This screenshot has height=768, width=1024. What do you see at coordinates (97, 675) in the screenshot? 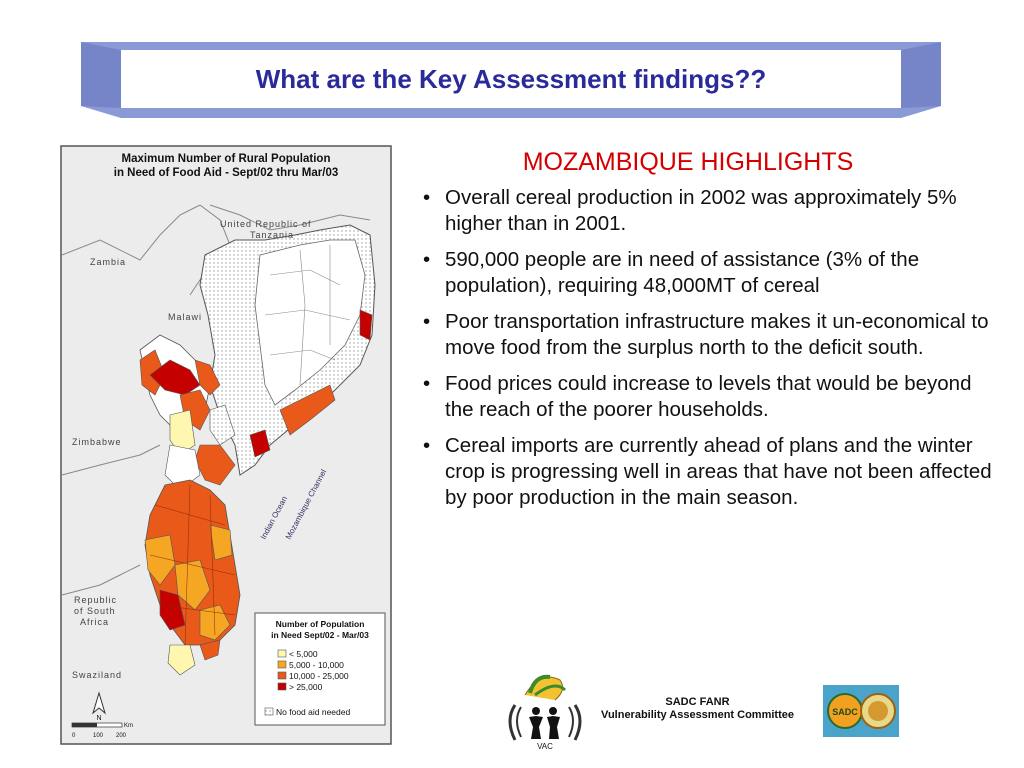
I see `label-swaziland: Swaziland` at bounding box center [97, 675].